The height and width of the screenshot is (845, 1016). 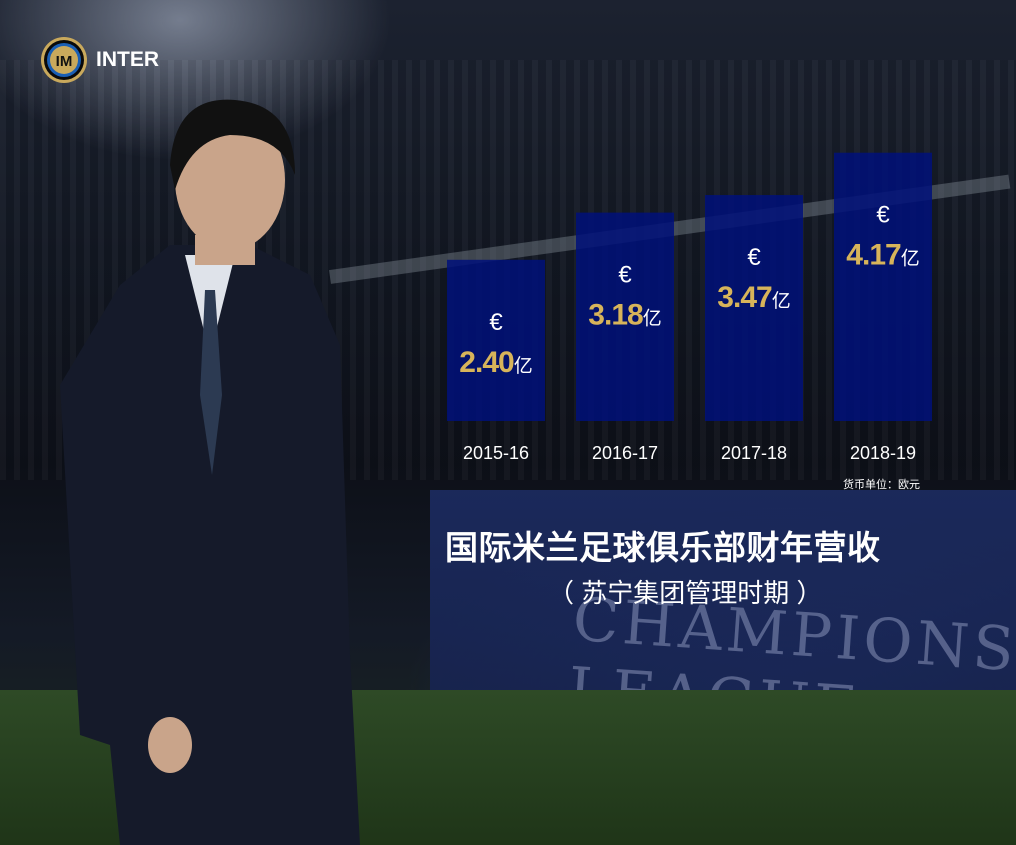 What do you see at coordinates (685, 593) in the screenshot?
I see `chart-subtitle: （ 苏宁集团管理时期 ）` at bounding box center [685, 593].